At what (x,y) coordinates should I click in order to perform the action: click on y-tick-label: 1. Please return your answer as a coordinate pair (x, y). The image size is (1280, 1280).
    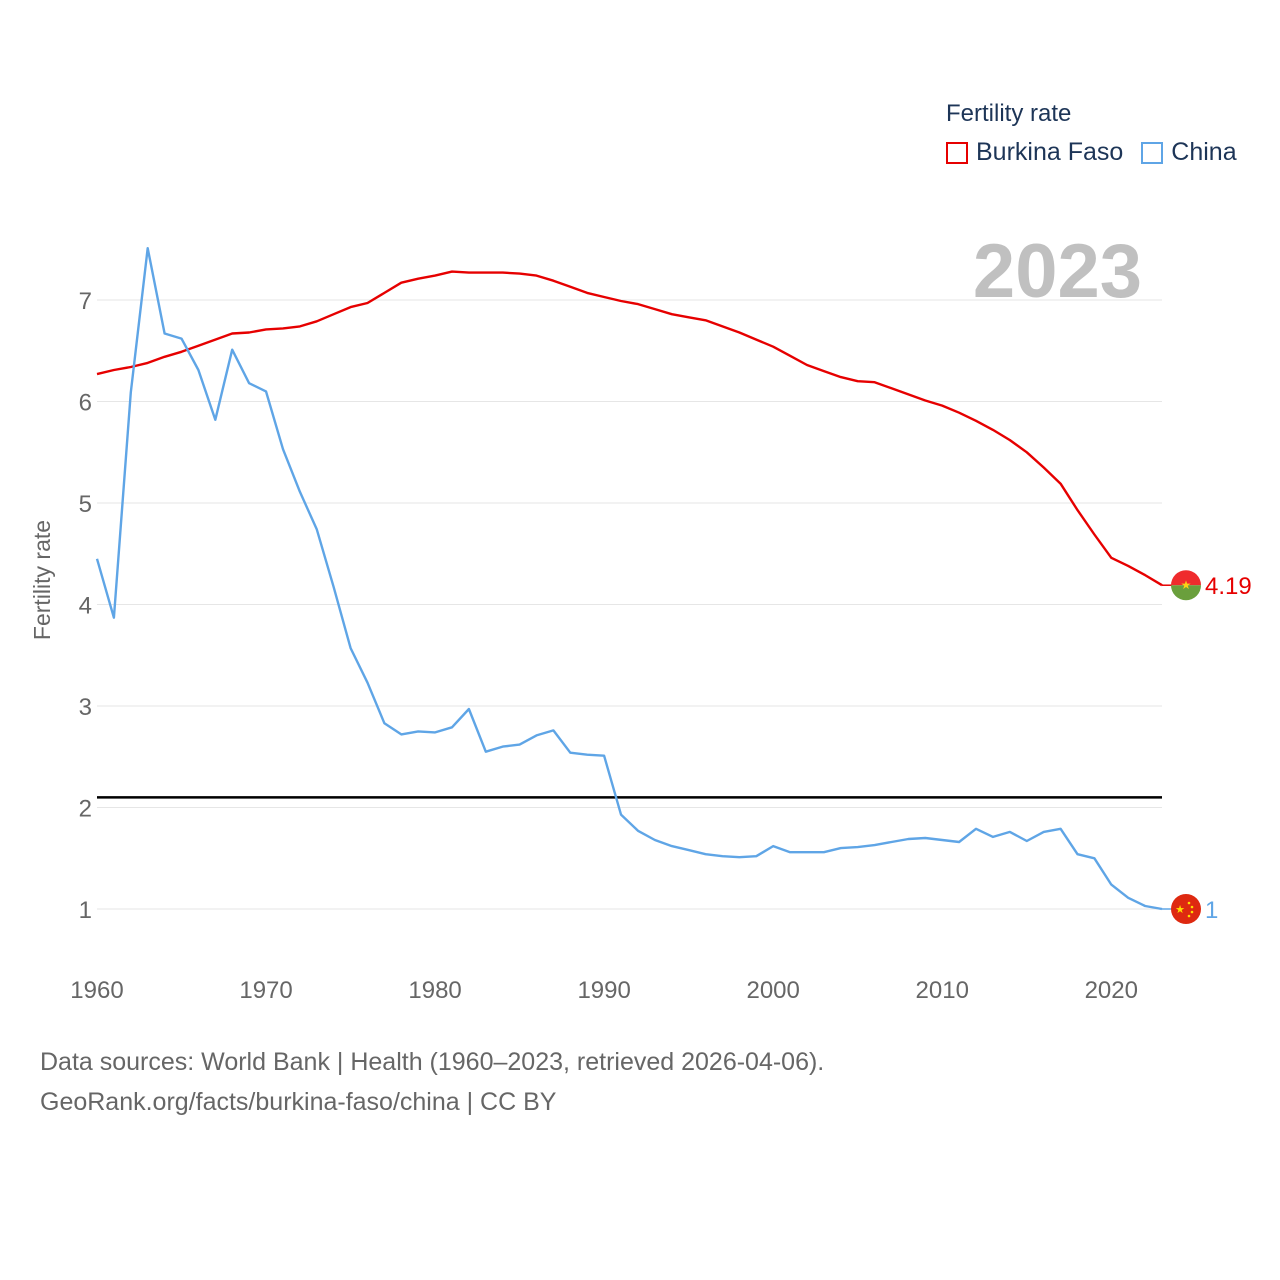
    Looking at the image, I should click on (85, 910).